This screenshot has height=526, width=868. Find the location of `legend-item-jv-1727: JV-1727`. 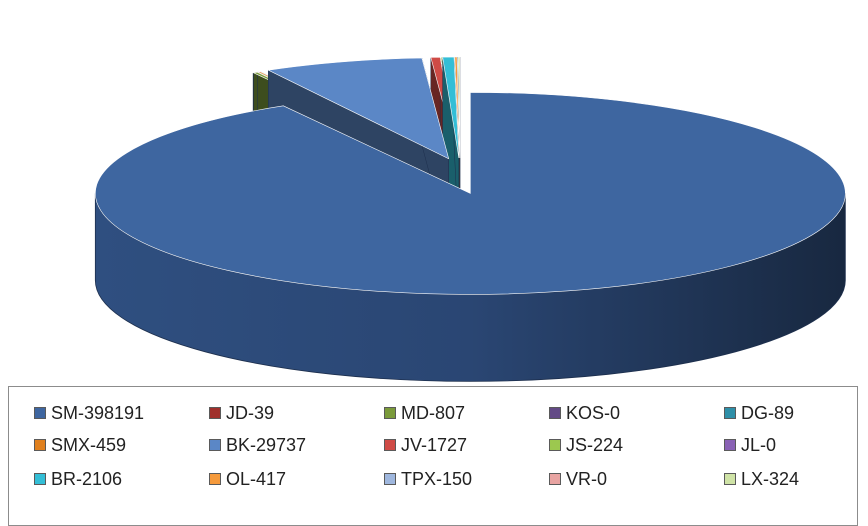

legend-item-jv-1727: JV-1727 is located at coordinates (425, 445).